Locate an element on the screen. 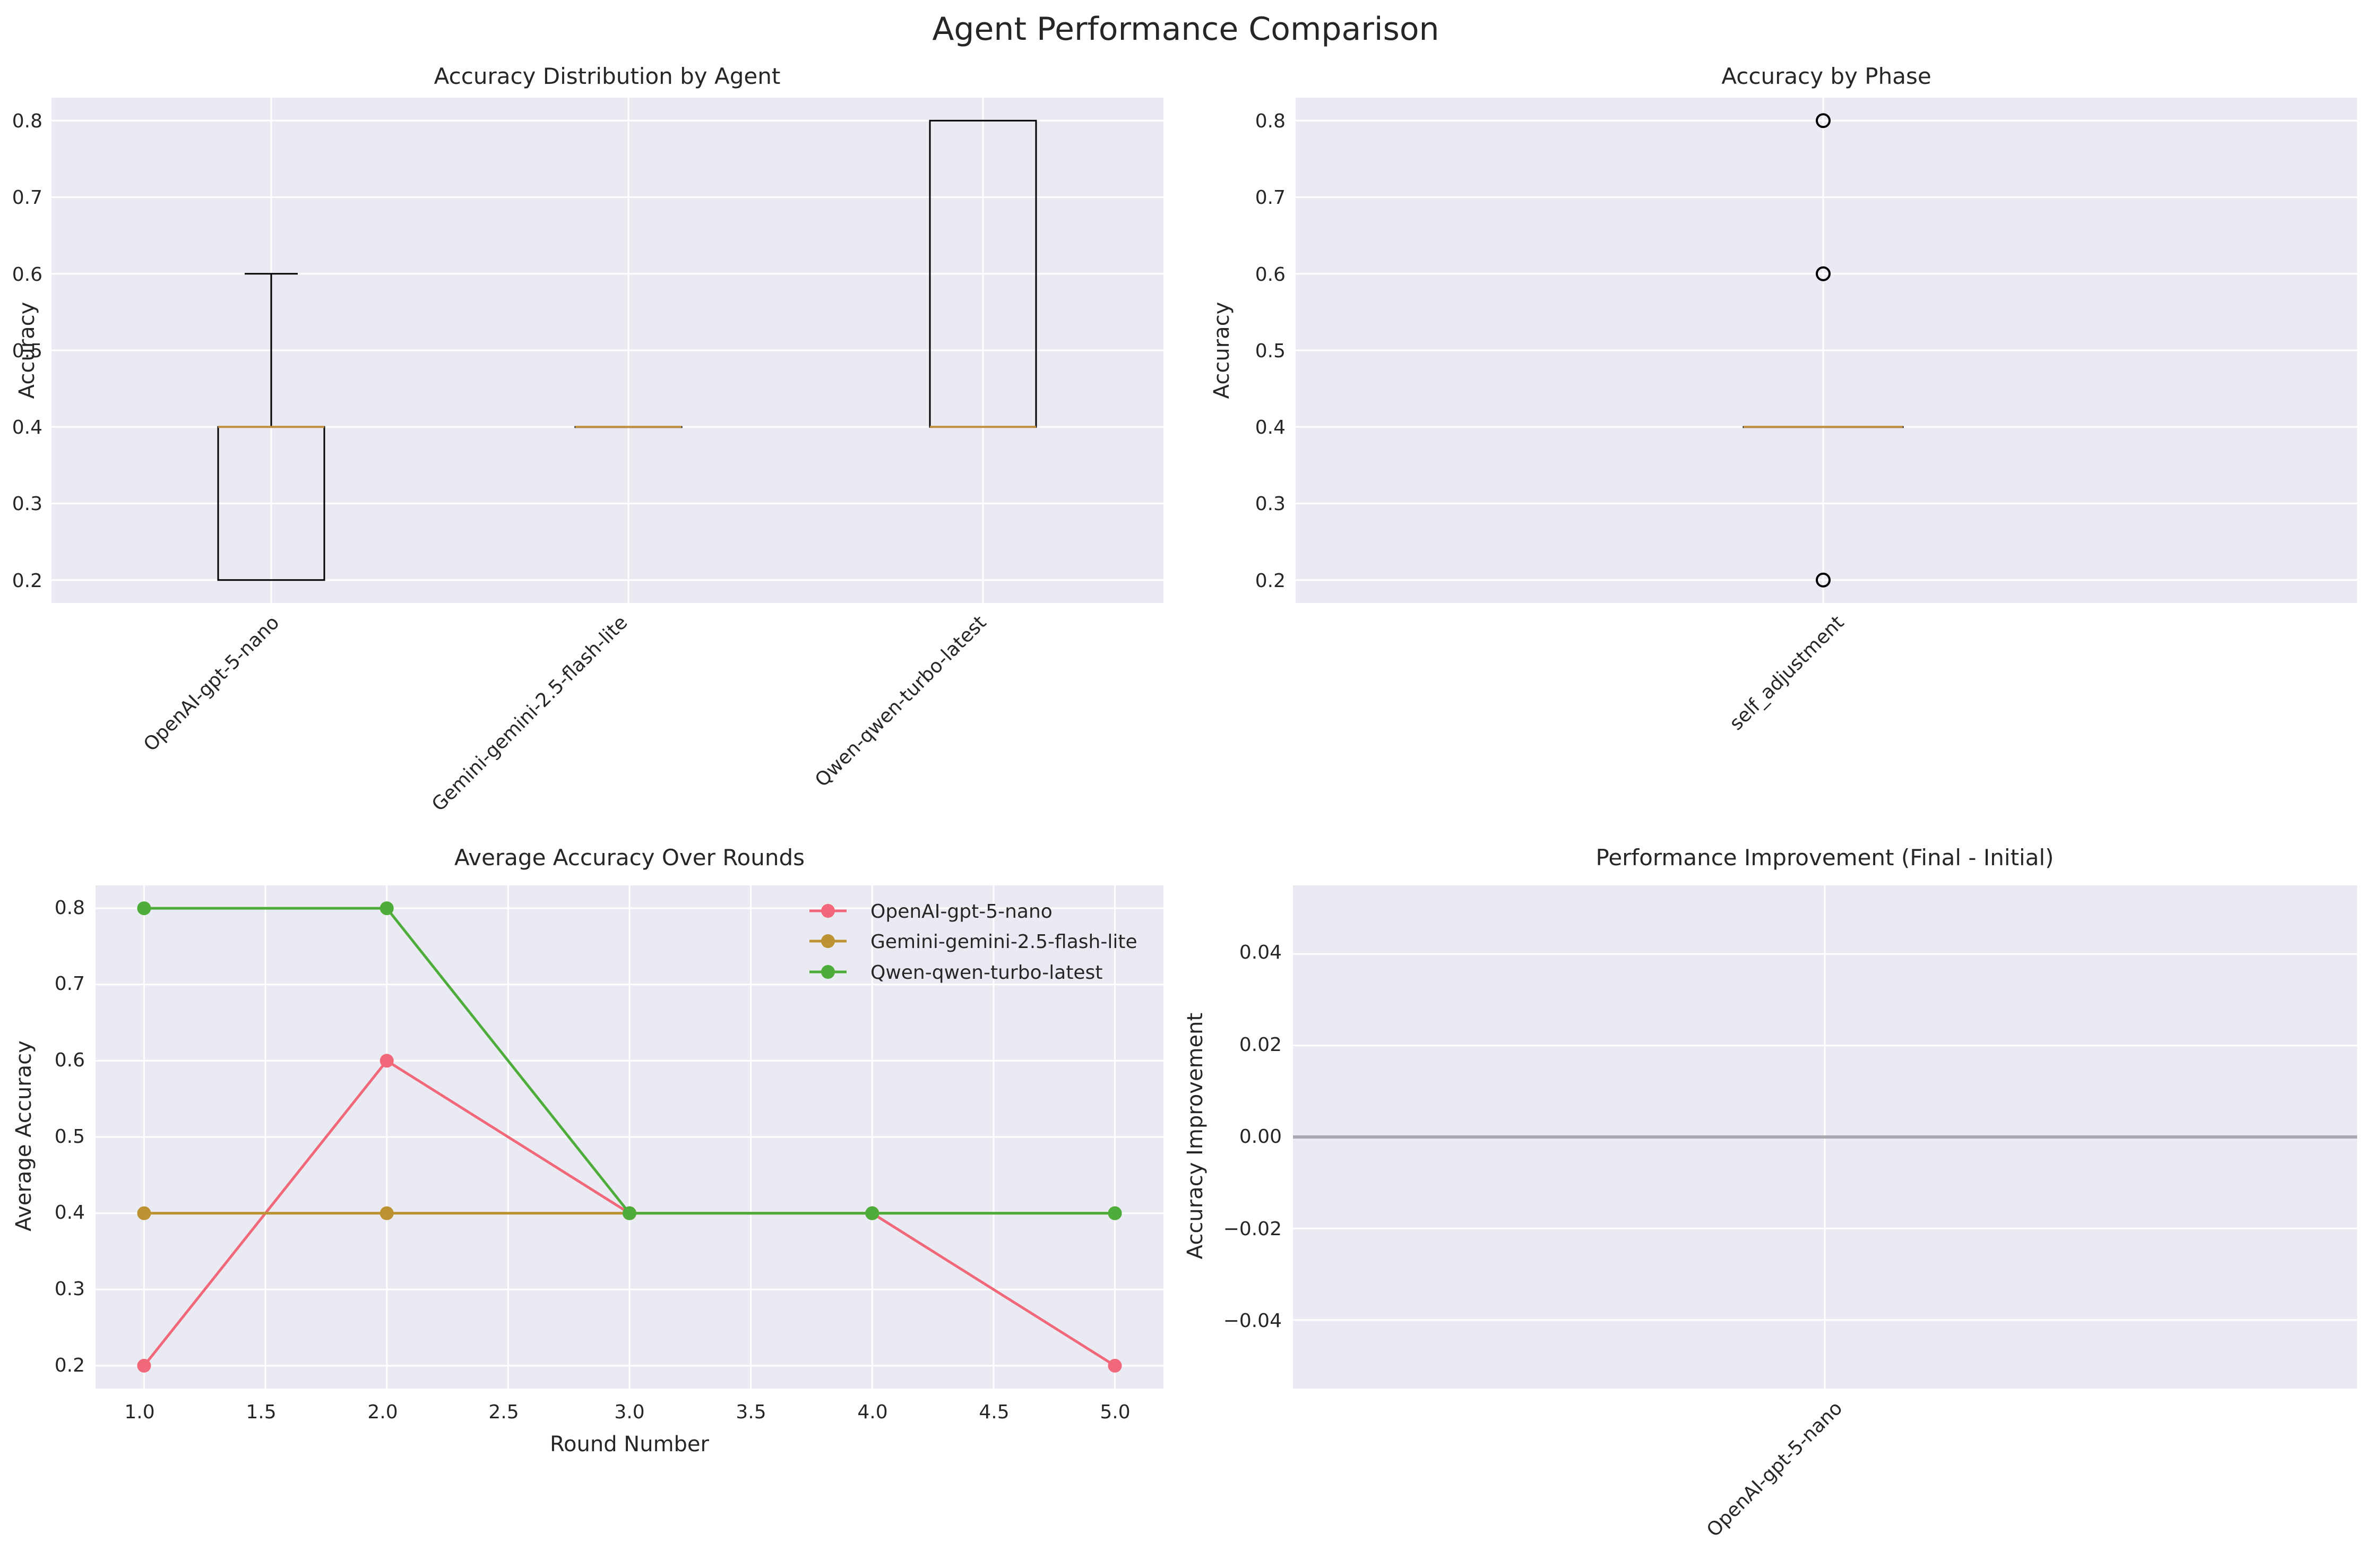  y-axis-label: Average Accuracy is located at coordinates (24, 1135).